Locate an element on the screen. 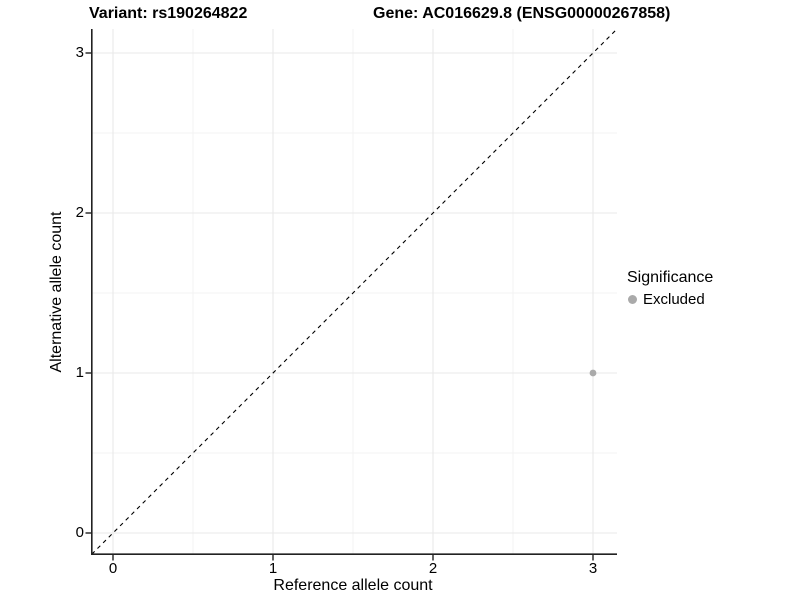 Image resolution: width=800 pixels, height=600 pixels. legend-title: Significance is located at coordinates (670, 277).